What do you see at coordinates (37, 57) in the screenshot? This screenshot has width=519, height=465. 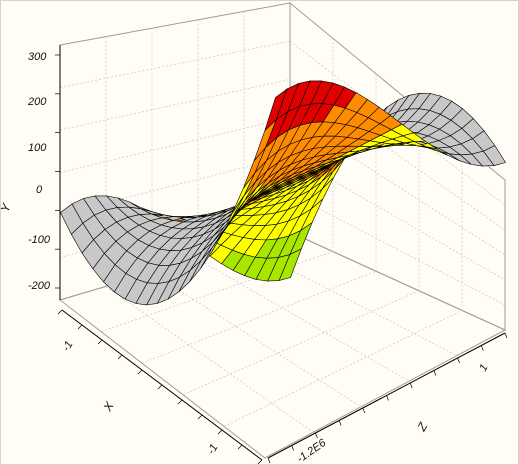 I see `y-tick-label: 300` at bounding box center [37, 57].